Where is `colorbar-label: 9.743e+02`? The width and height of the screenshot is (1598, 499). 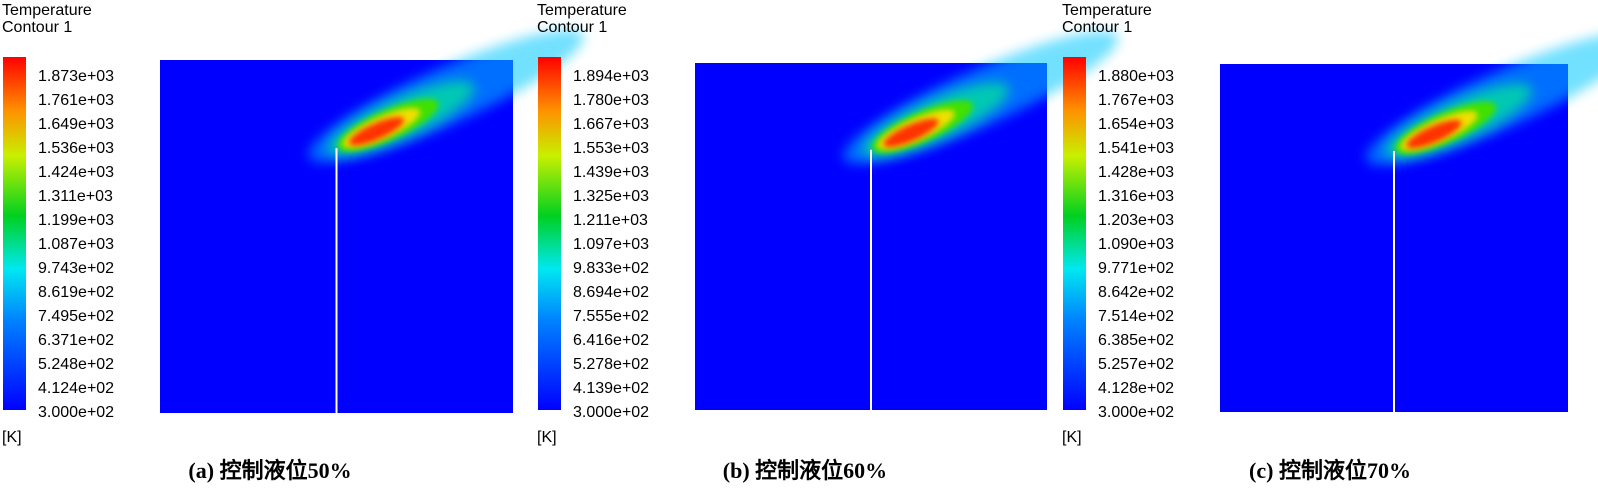 colorbar-label: 9.743e+02 is located at coordinates (76, 268).